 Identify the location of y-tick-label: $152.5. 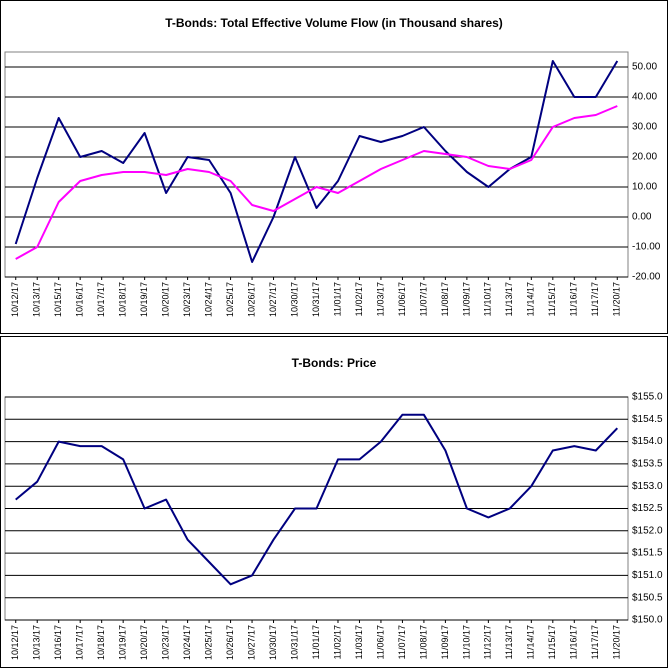
(647, 508).